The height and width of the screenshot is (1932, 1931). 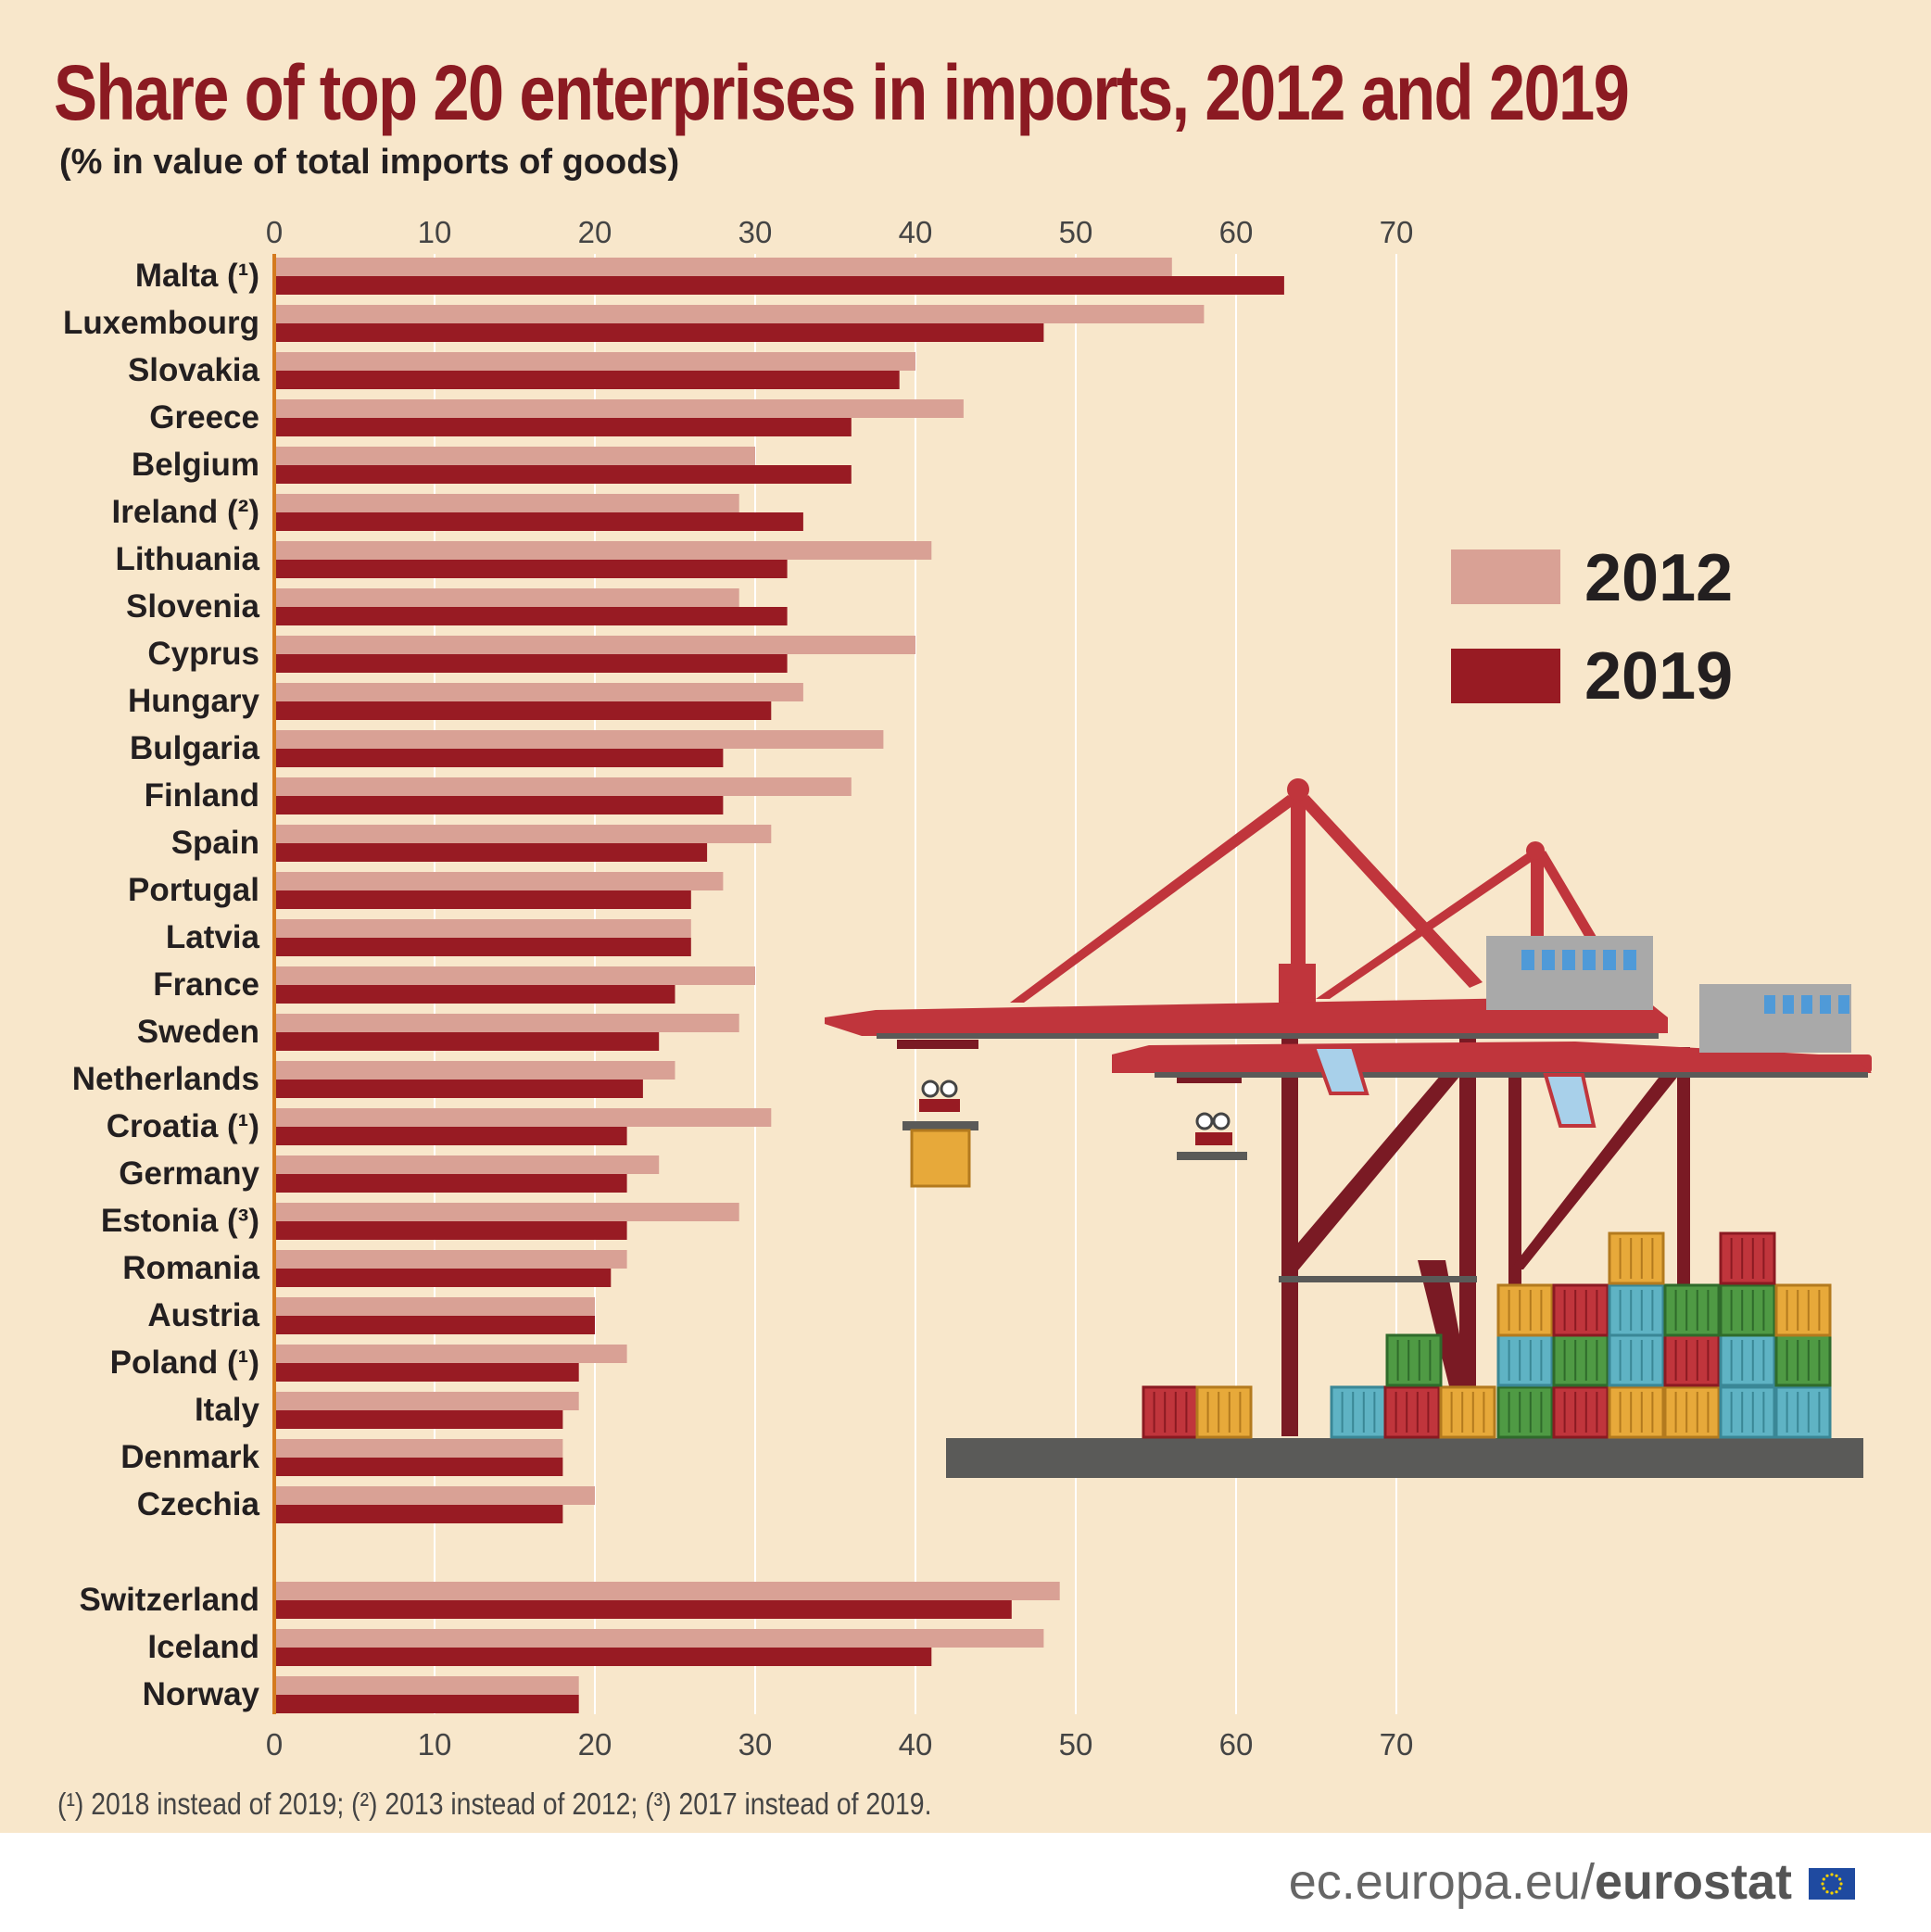 What do you see at coordinates (965, 1882) in the screenshot?
I see `footer: ec.europa.eu/eurostat` at bounding box center [965, 1882].